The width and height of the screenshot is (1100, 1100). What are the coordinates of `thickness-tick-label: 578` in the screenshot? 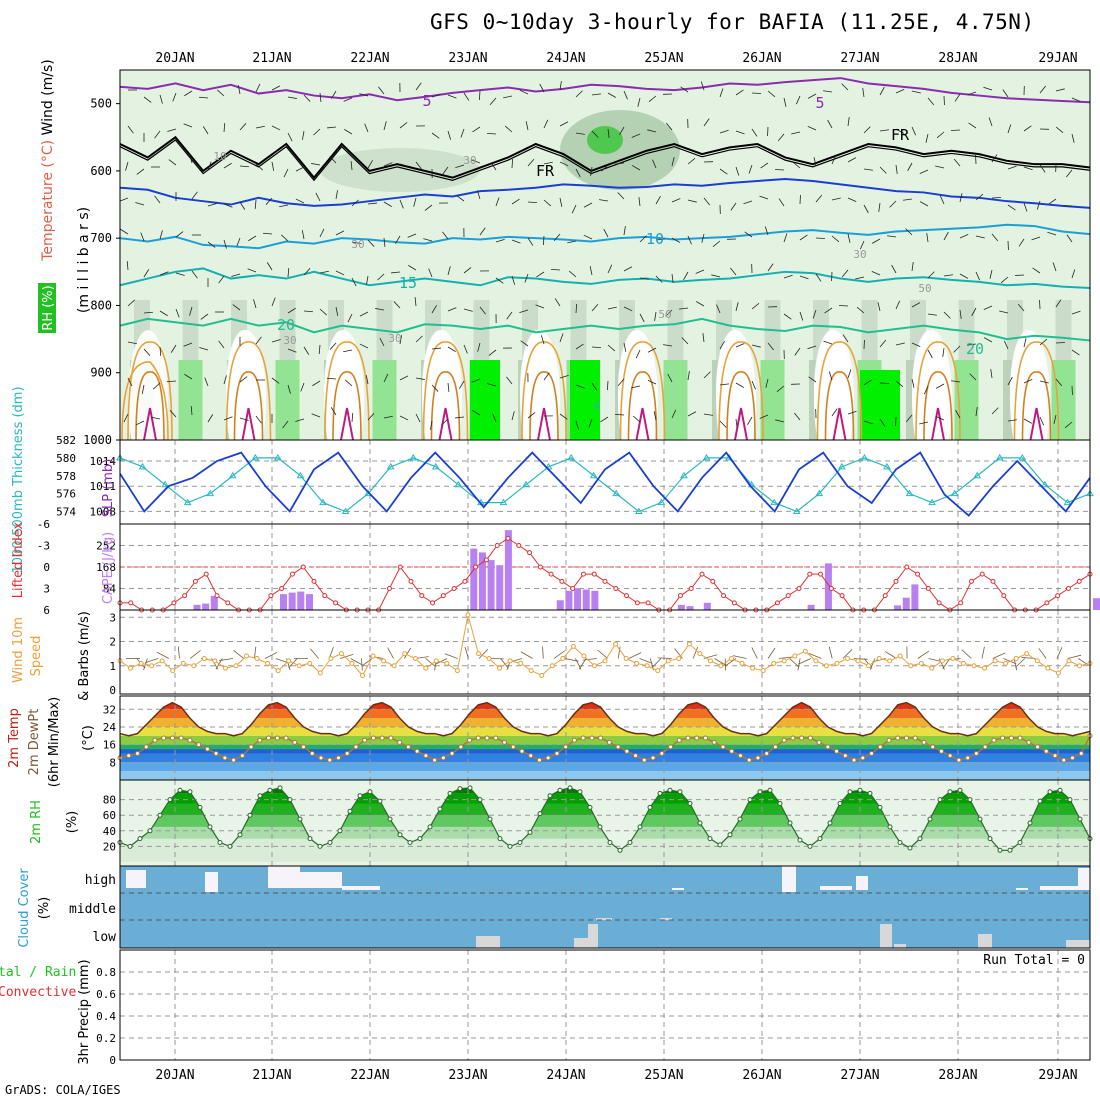 It's located at (66, 476).